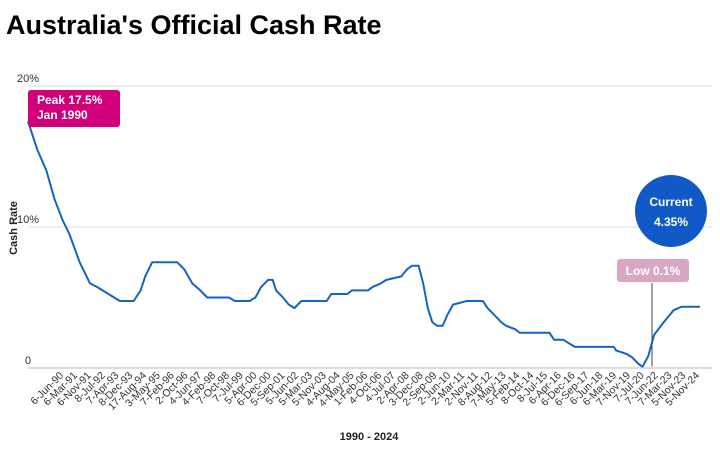  Describe the element at coordinates (194, 25) in the screenshot. I see `chart-title: Australia's Official Cash Rate` at that location.